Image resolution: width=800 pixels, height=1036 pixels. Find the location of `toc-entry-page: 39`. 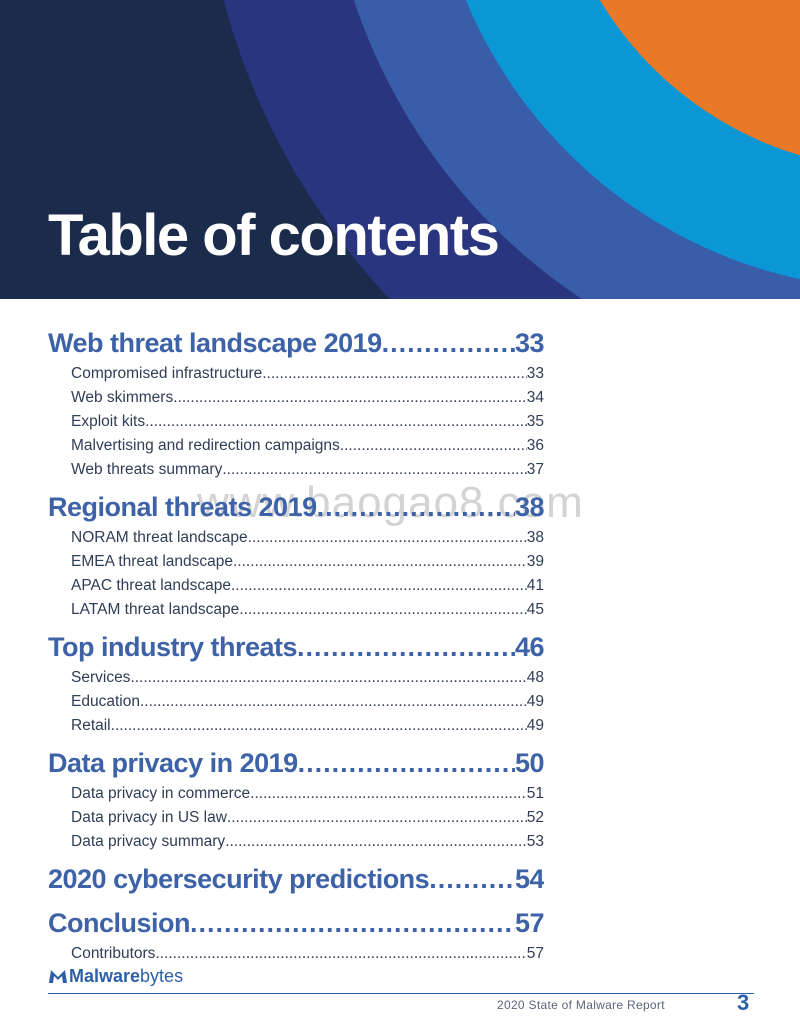

toc-entry-page: 39 is located at coordinates (535, 561).